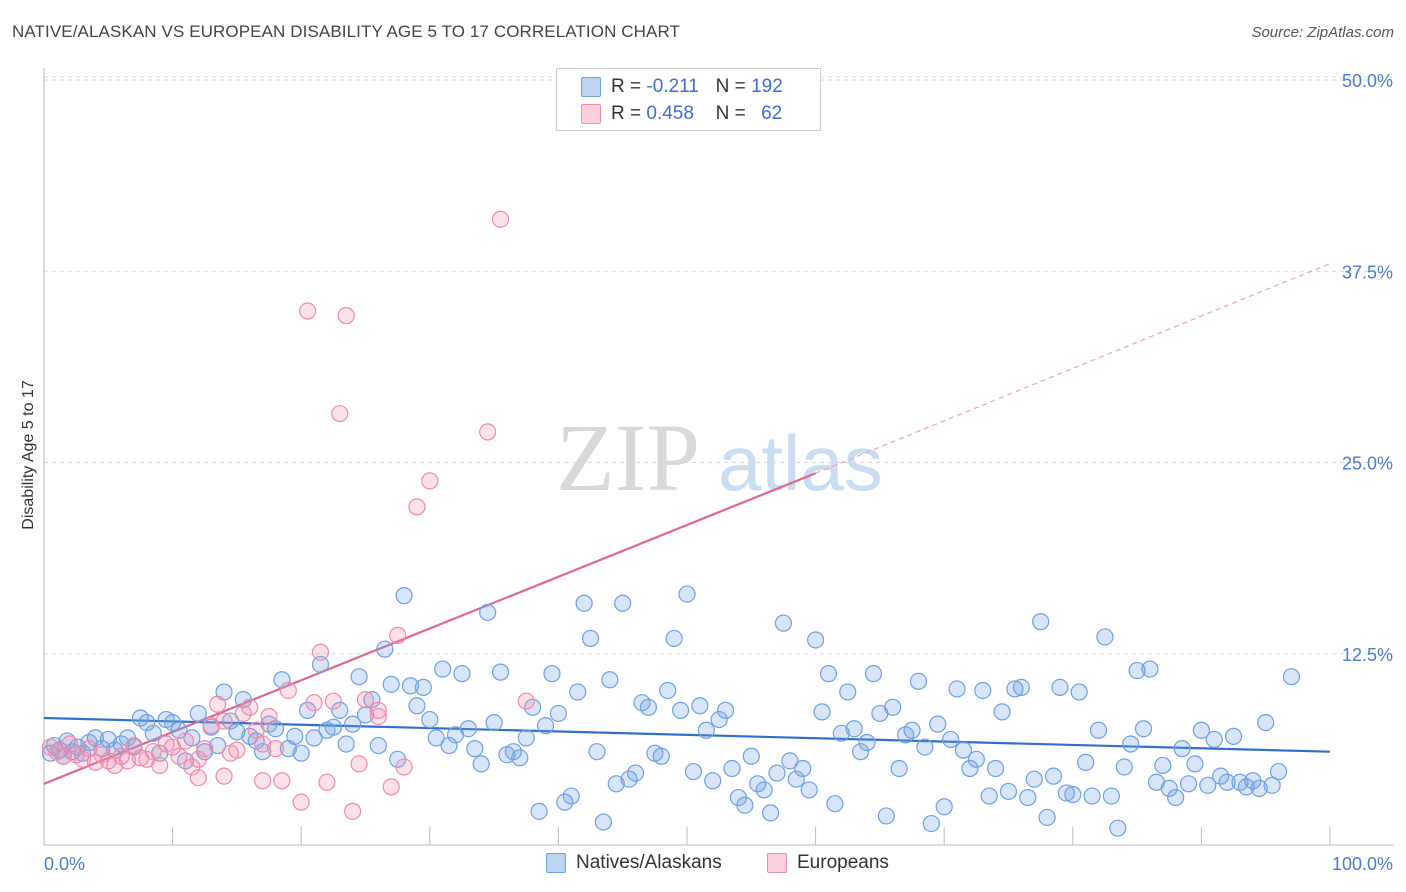 The width and height of the screenshot is (1406, 892). What do you see at coordinates (688, 99) in the screenshot?
I see `correlation-legend: R = -0.211 N = 192 R = 0.458 N = 62` at bounding box center [688, 99].